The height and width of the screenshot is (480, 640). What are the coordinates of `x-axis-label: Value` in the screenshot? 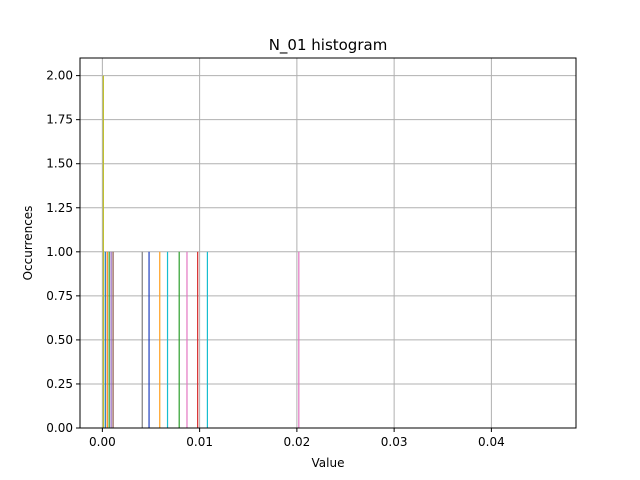 It's located at (328, 463).